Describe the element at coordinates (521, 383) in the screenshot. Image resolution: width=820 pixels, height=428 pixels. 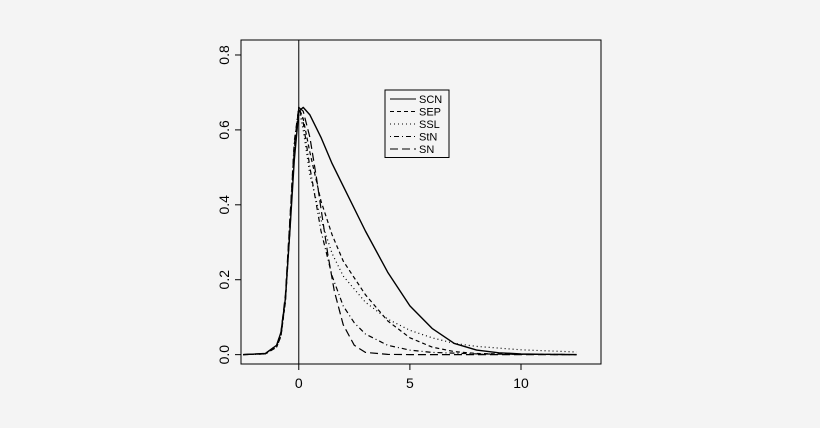
I see `x-tick-label: 10` at that location.